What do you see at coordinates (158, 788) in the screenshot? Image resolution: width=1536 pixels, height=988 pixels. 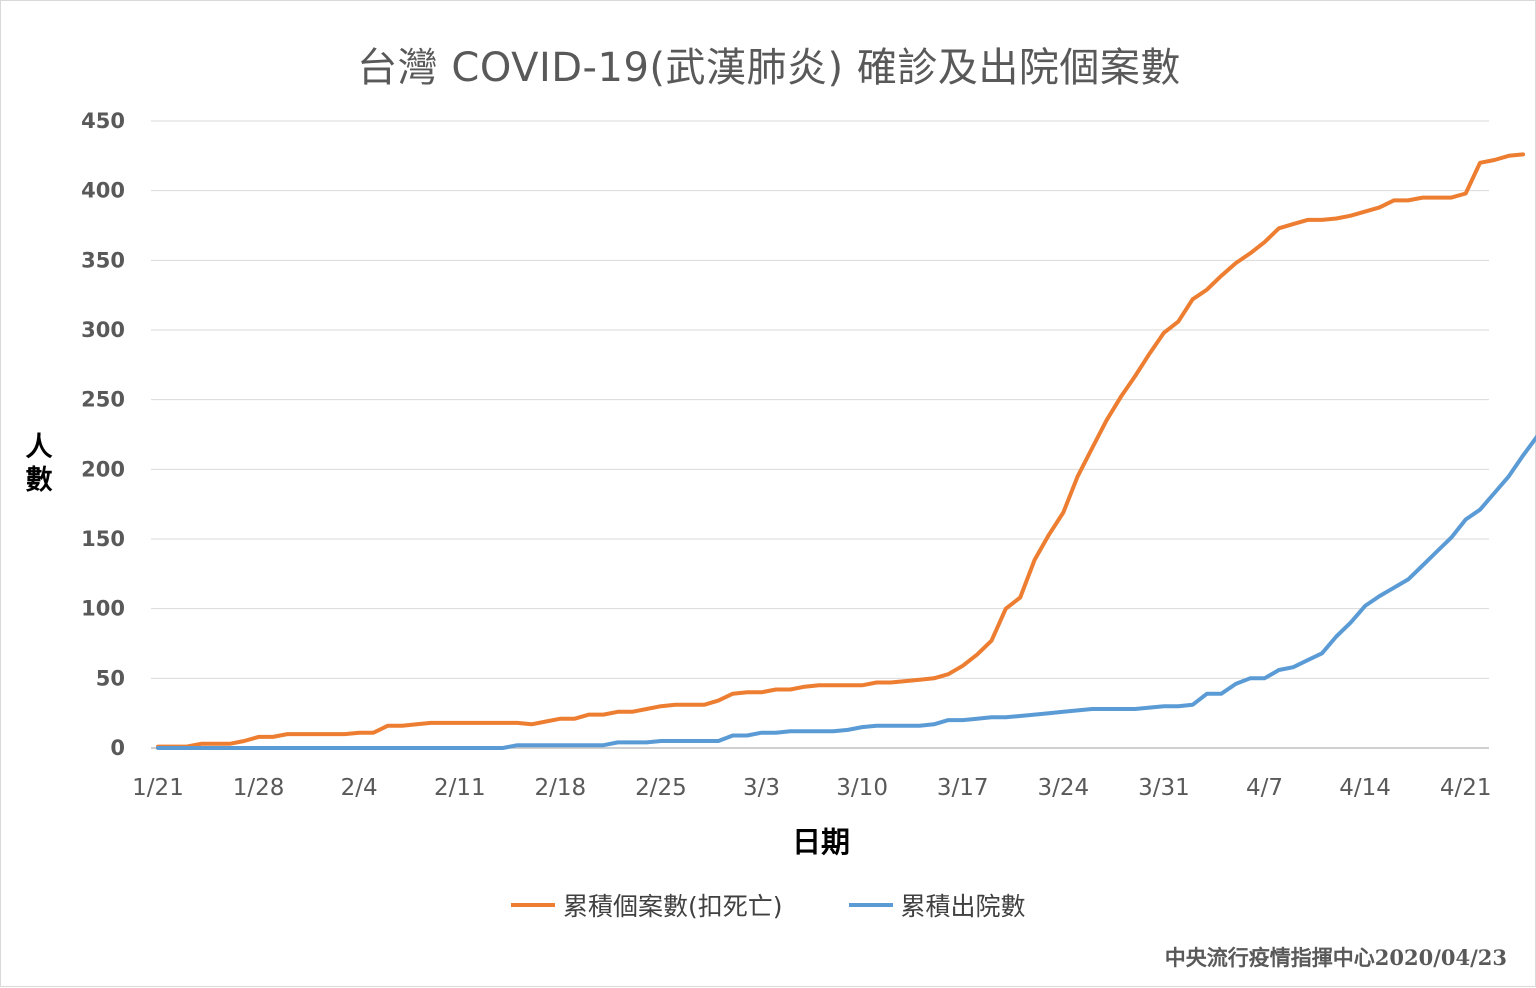 I see `x-tick-label: 1/21` at bounding box center [158, 788].